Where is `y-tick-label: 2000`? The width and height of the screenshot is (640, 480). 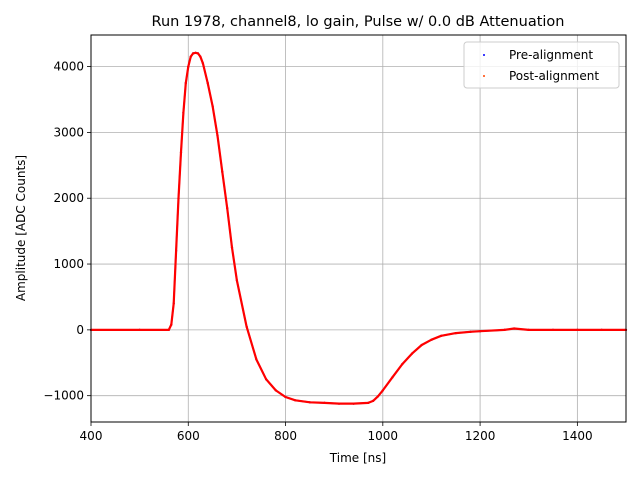
y-tick-label: 2000 is located at coordinates (68, 198).